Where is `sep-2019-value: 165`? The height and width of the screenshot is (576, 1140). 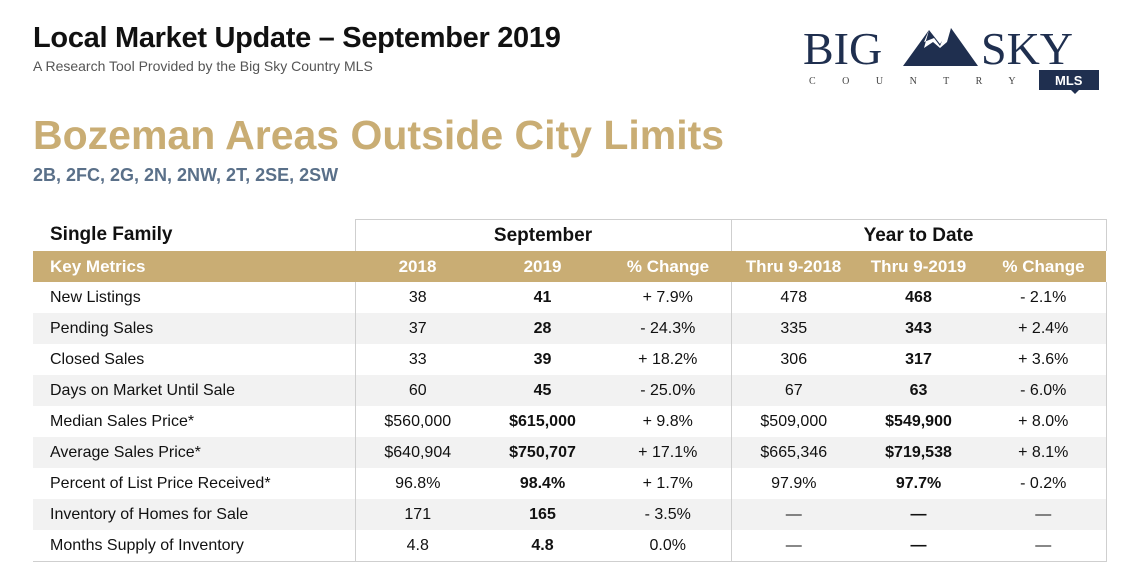 sep-2019-value: 165 is located at coordinates (542, 514).